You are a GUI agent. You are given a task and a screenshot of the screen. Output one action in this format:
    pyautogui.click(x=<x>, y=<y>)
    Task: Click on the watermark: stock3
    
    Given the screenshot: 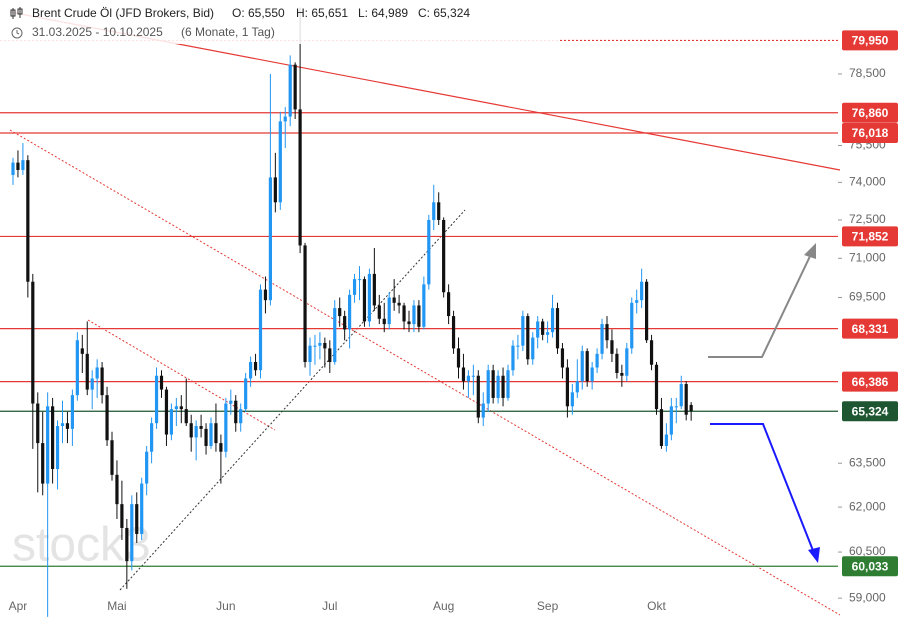 What is the action you would take?
    pyautogui.click(x=81, y=545)
    